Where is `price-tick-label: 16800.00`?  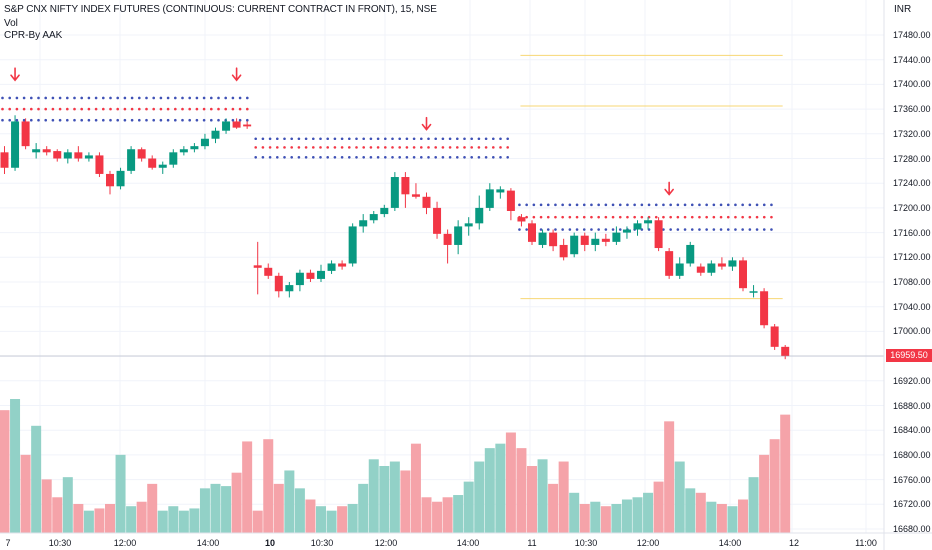 price-tick-label: 16800.00 is located at coordinates (912, 454).